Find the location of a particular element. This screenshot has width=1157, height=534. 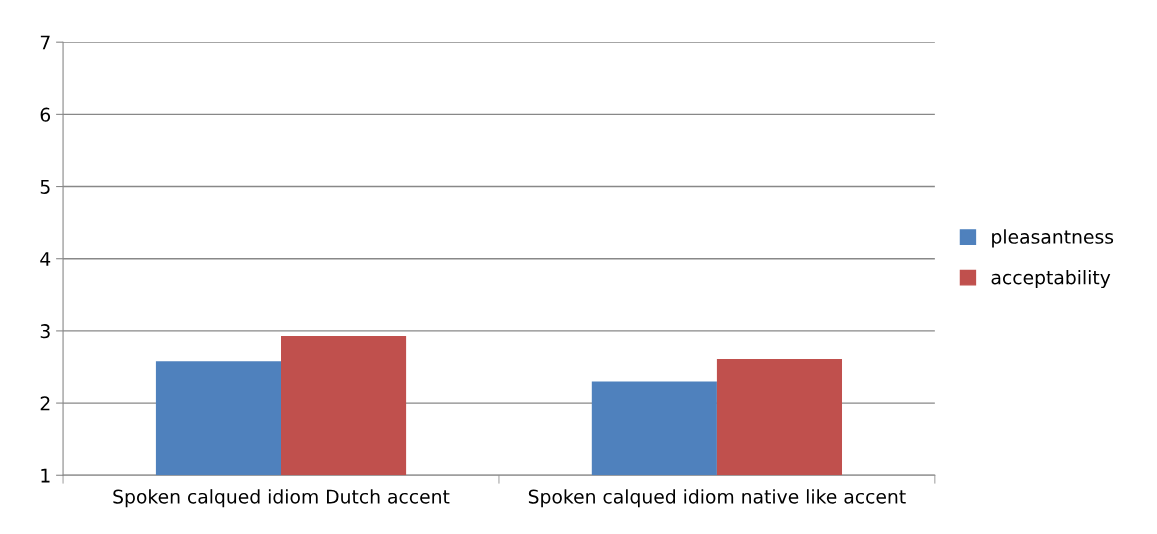

y-tick-label: 2 is located at coordinates (45, 403).